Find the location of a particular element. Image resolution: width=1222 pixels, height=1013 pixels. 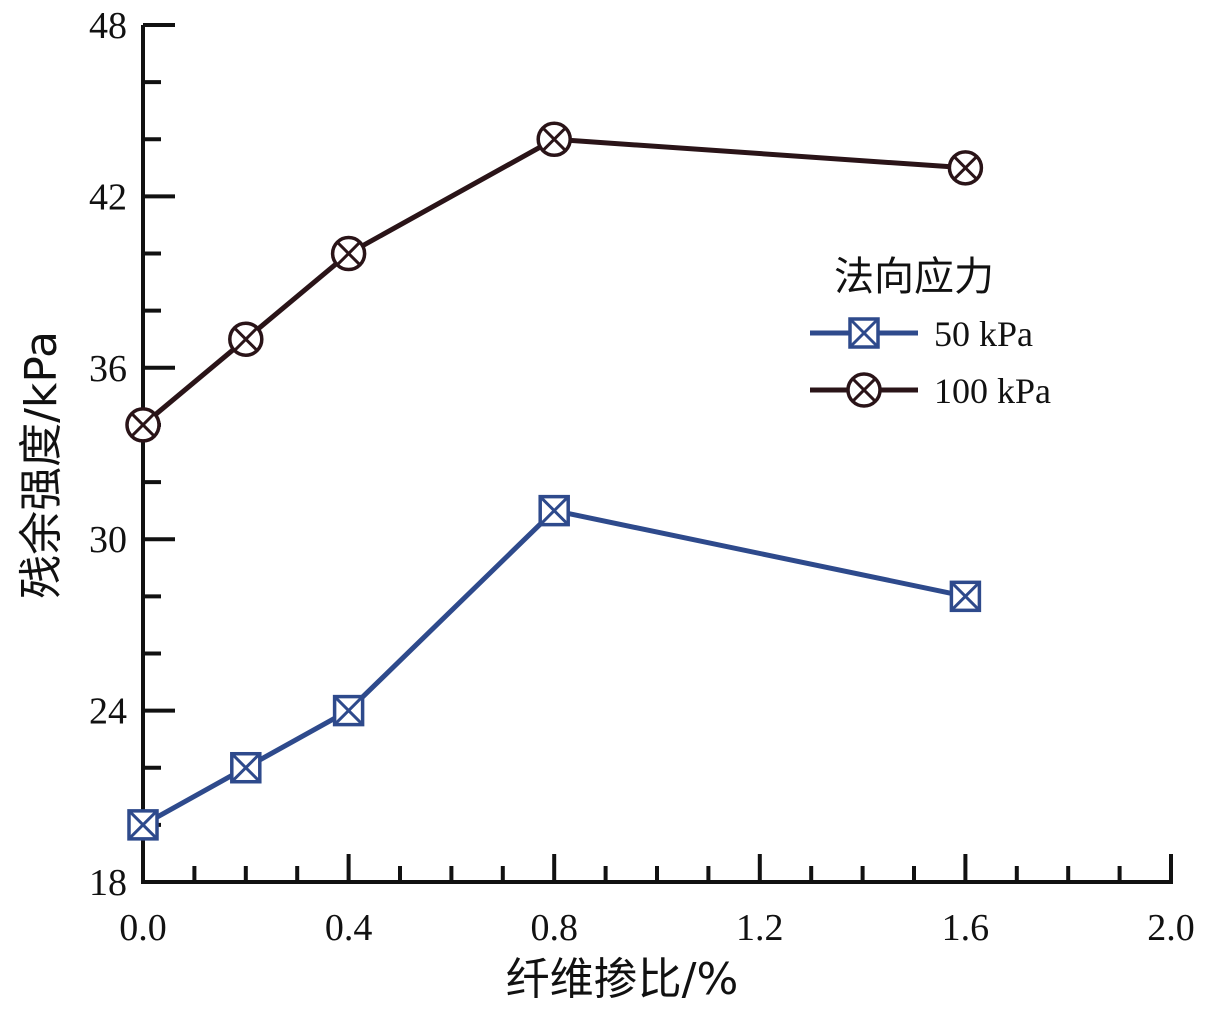

y-tick-label: 36 is located at coordinates (108, 369).